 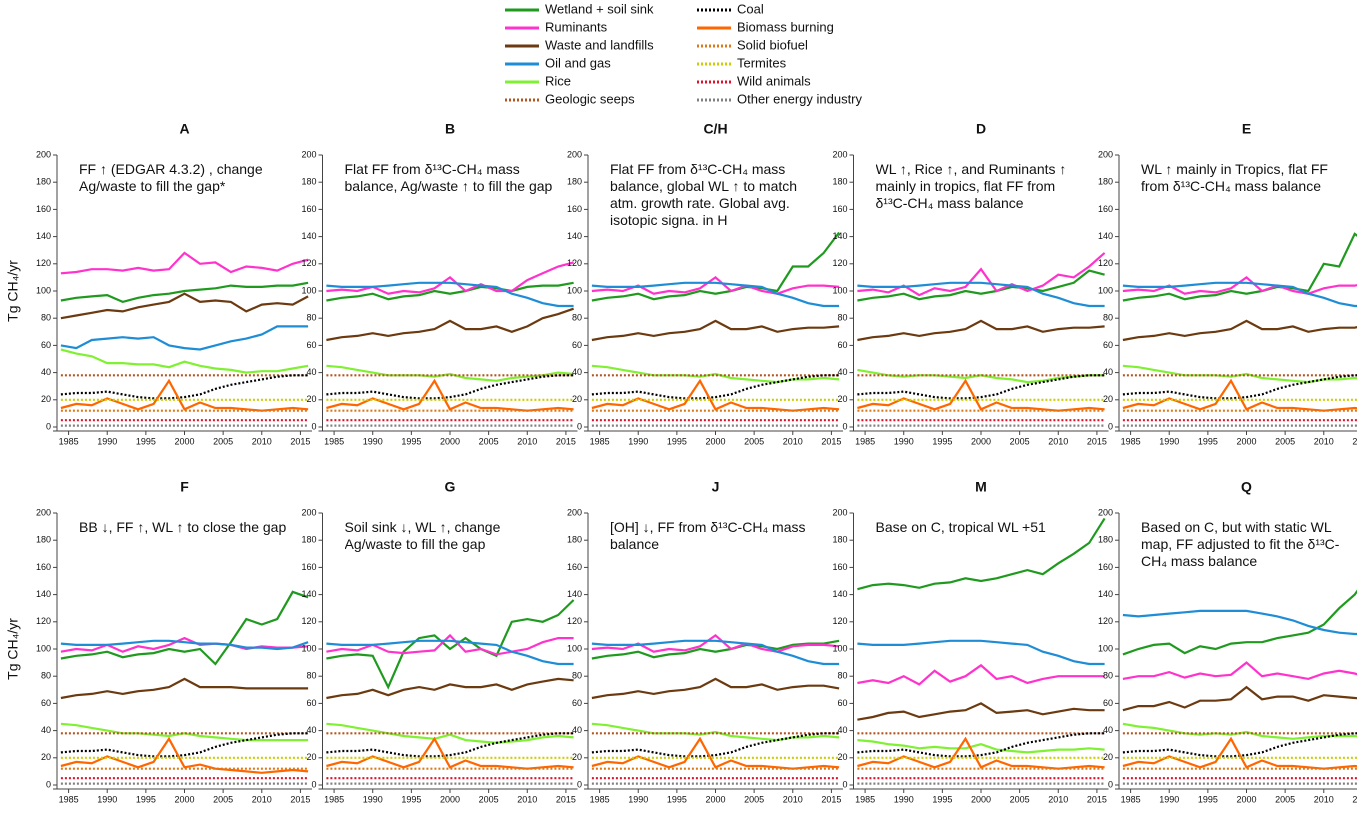 I want to click on legend-label: Wild animals, so click(x=774, y=80).